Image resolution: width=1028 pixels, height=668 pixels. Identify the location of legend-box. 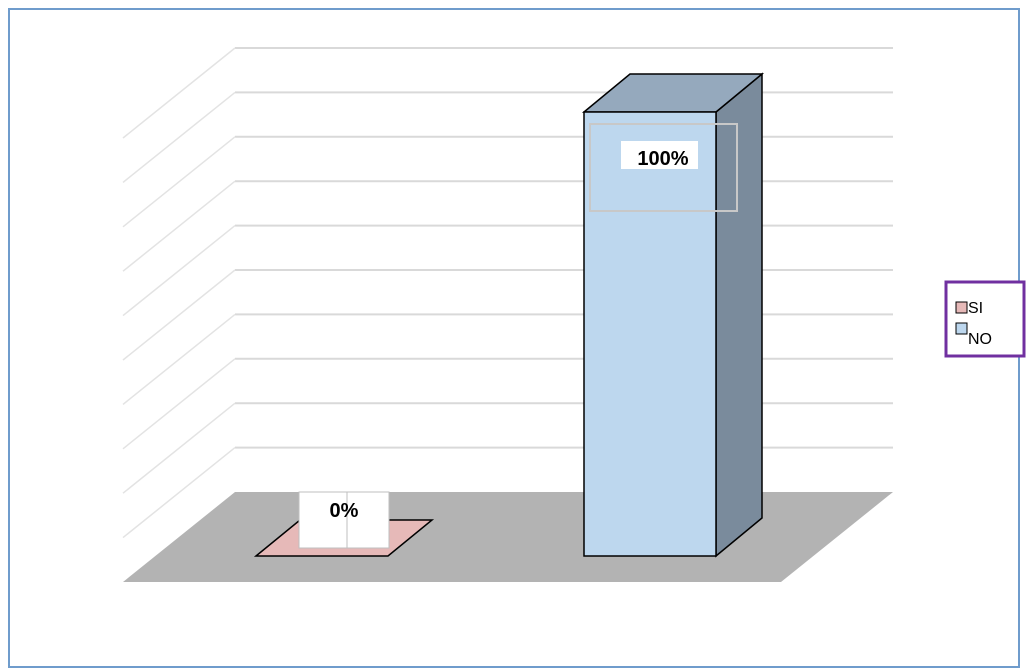
(985, 319).